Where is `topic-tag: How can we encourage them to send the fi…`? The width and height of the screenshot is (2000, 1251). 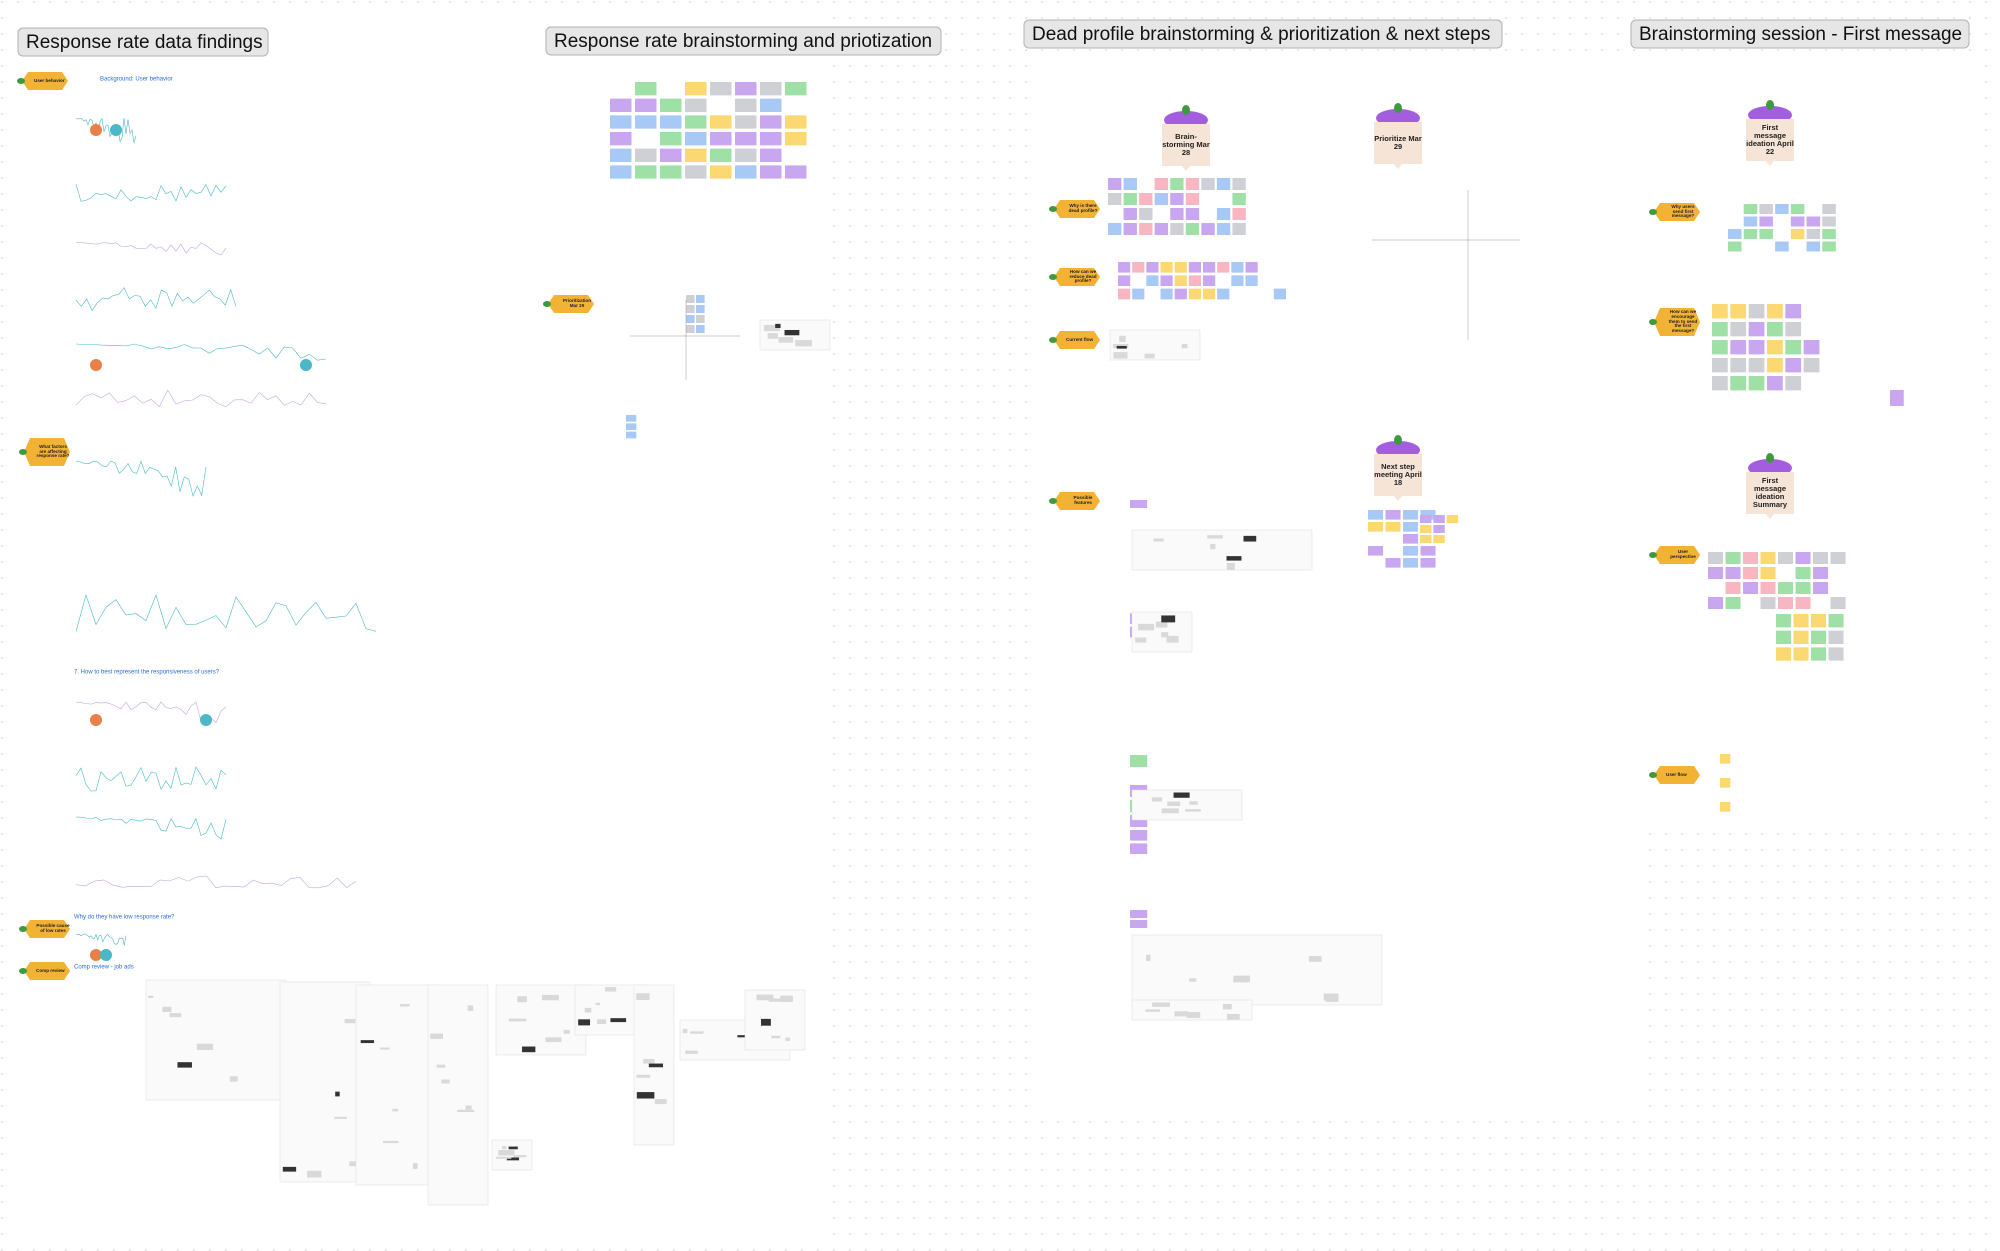 topic-tag: How can we encourage them to send the fi… is located at coordinates (1674, 322).